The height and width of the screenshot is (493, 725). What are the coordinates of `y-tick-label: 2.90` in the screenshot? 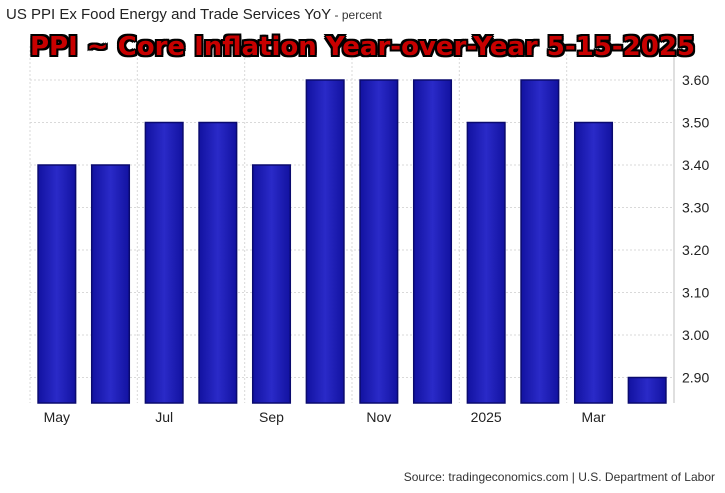 It's located at (695, 378).